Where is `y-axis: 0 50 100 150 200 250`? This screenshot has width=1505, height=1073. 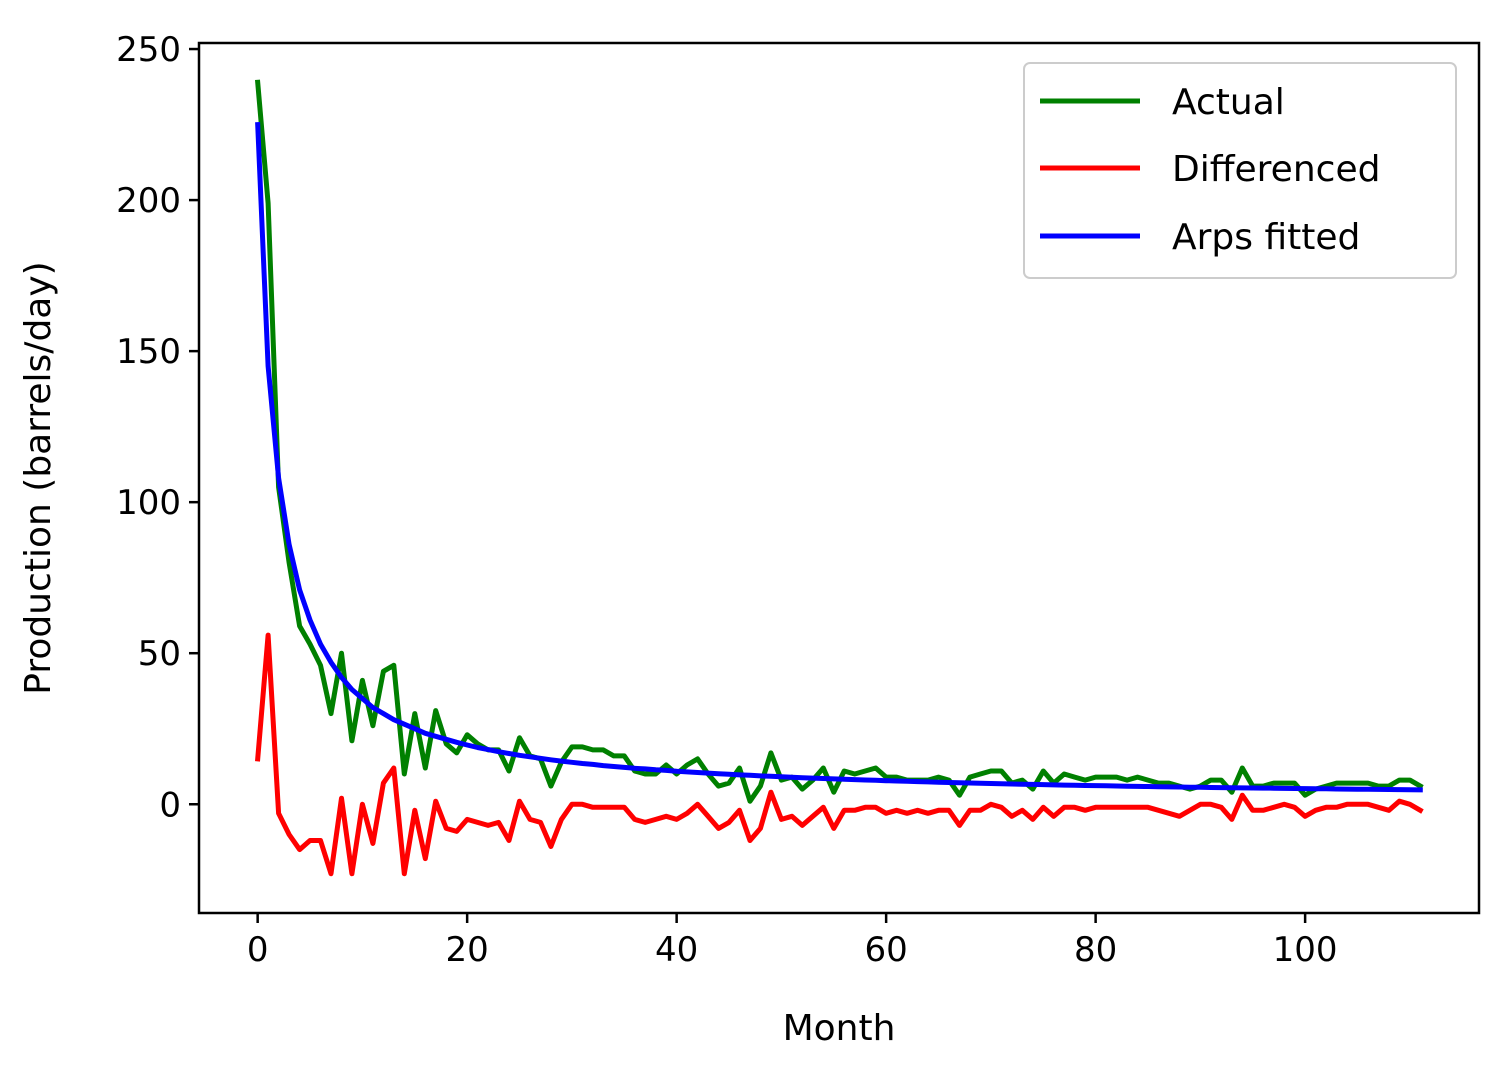
y-axis: 0 50 100 150 200 250 is located at coordinates (157, 427).